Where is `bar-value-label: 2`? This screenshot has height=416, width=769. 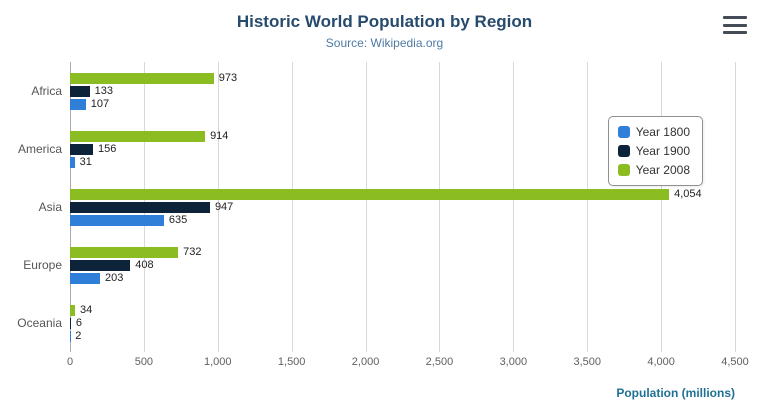 bar-value-label: 2 is located at coordinates (78, 336).